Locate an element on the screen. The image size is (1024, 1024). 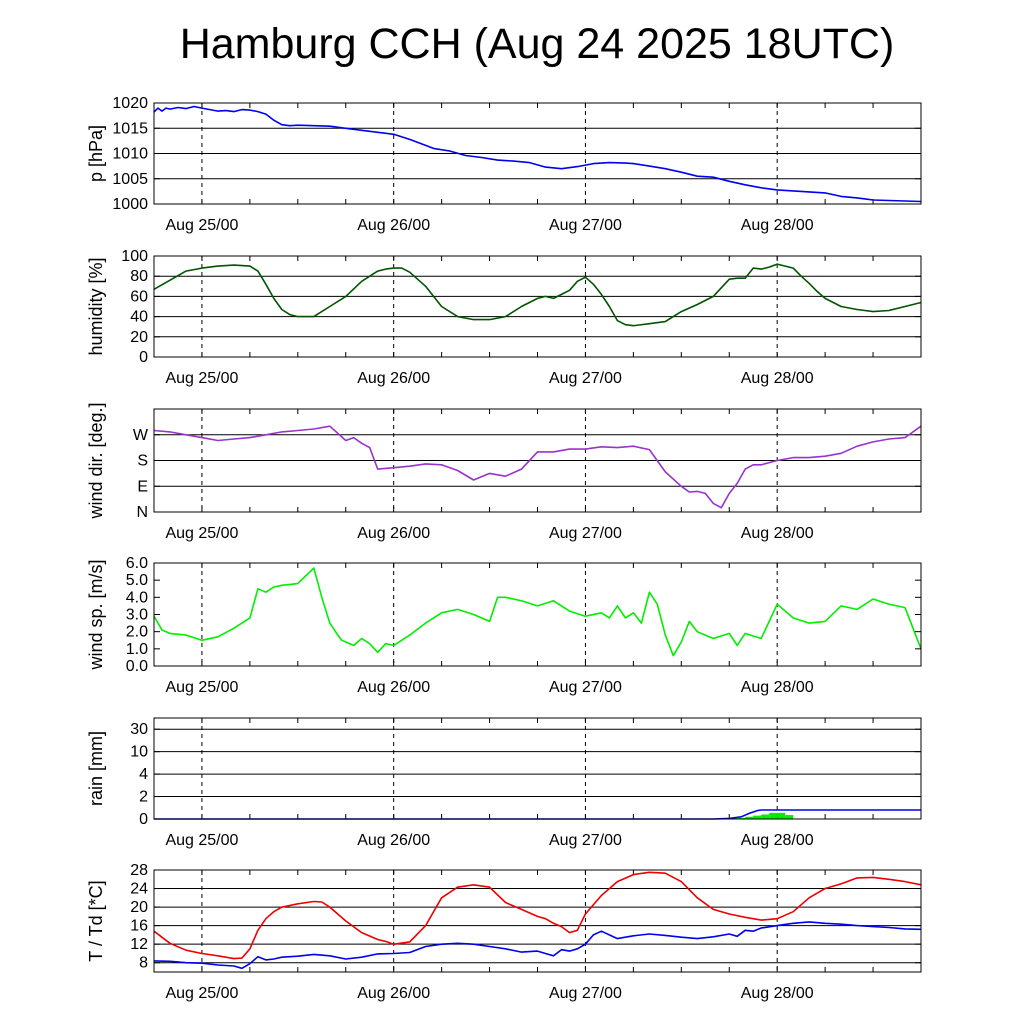
y-axis-label: wind dir. [deg.] is located at coordinates (96, 460).